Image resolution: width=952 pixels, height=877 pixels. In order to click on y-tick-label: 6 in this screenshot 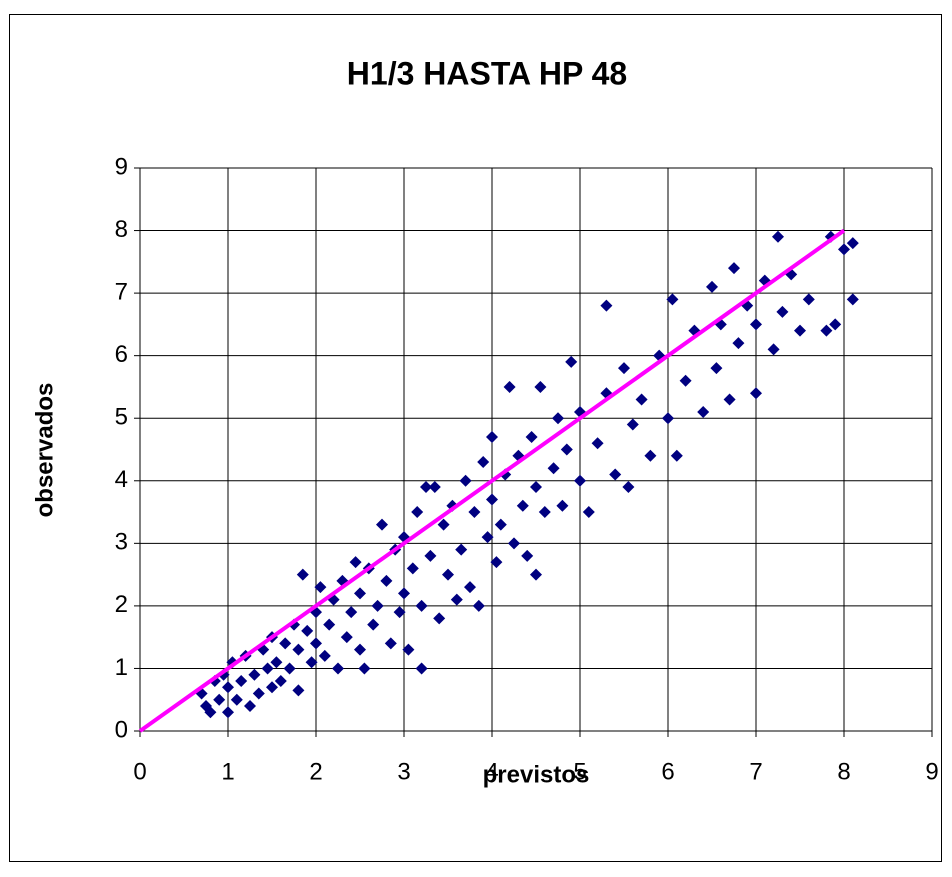, I will do `click(121, 354)`.